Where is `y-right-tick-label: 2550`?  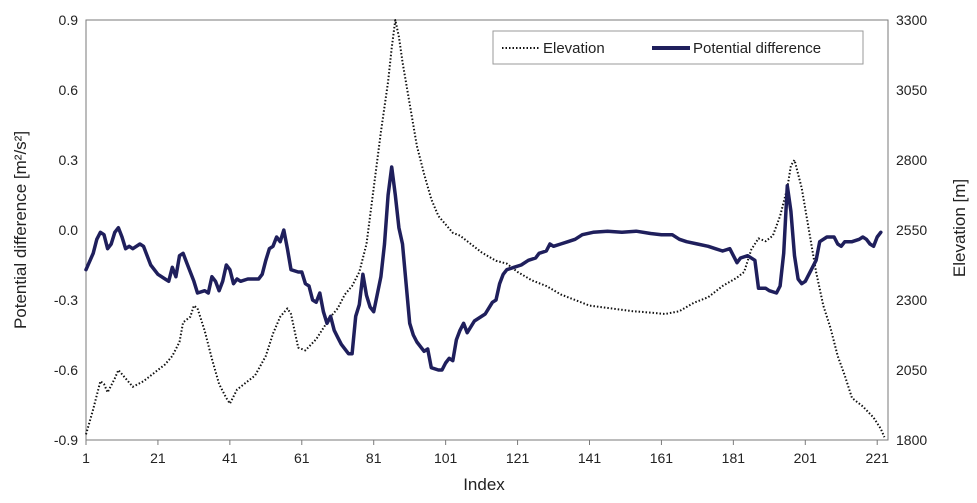
y-right-tick-label: 2550 is located at coordinates (911, 230).